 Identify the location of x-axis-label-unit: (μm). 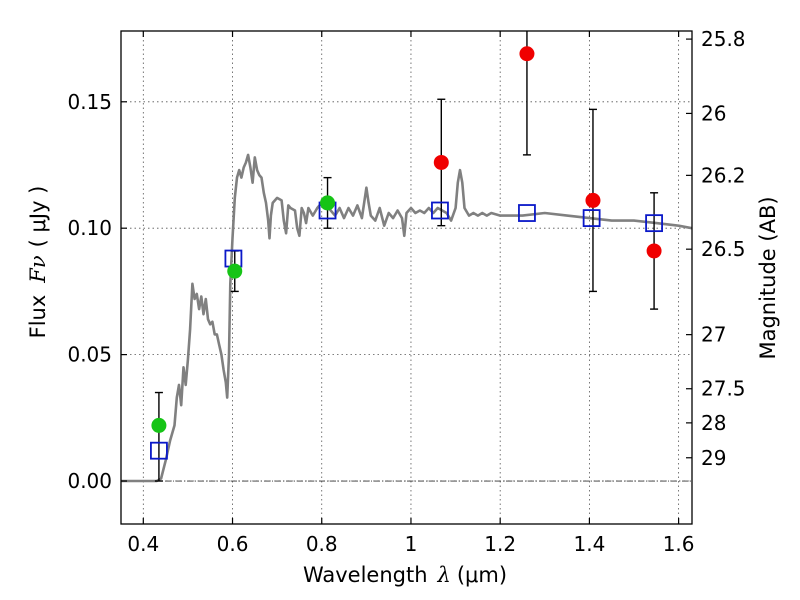
(482, 575).